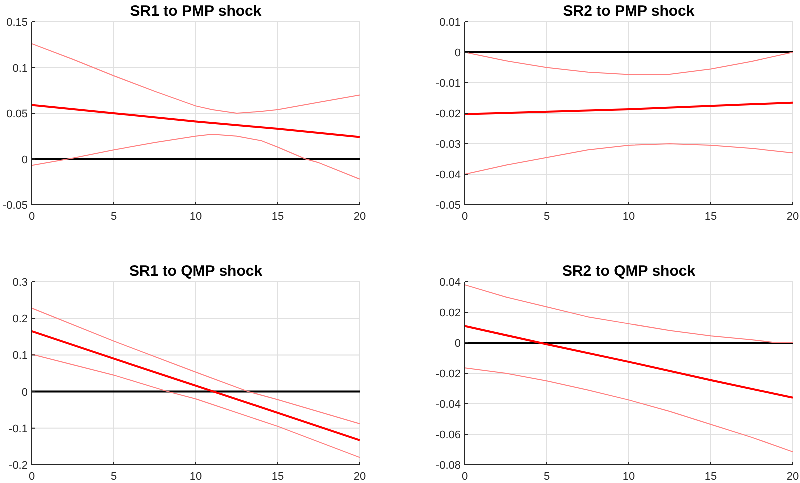 This screenshot has height=483, width=800. I want to click on y-tick-label: -0.01, so click(448, 84).